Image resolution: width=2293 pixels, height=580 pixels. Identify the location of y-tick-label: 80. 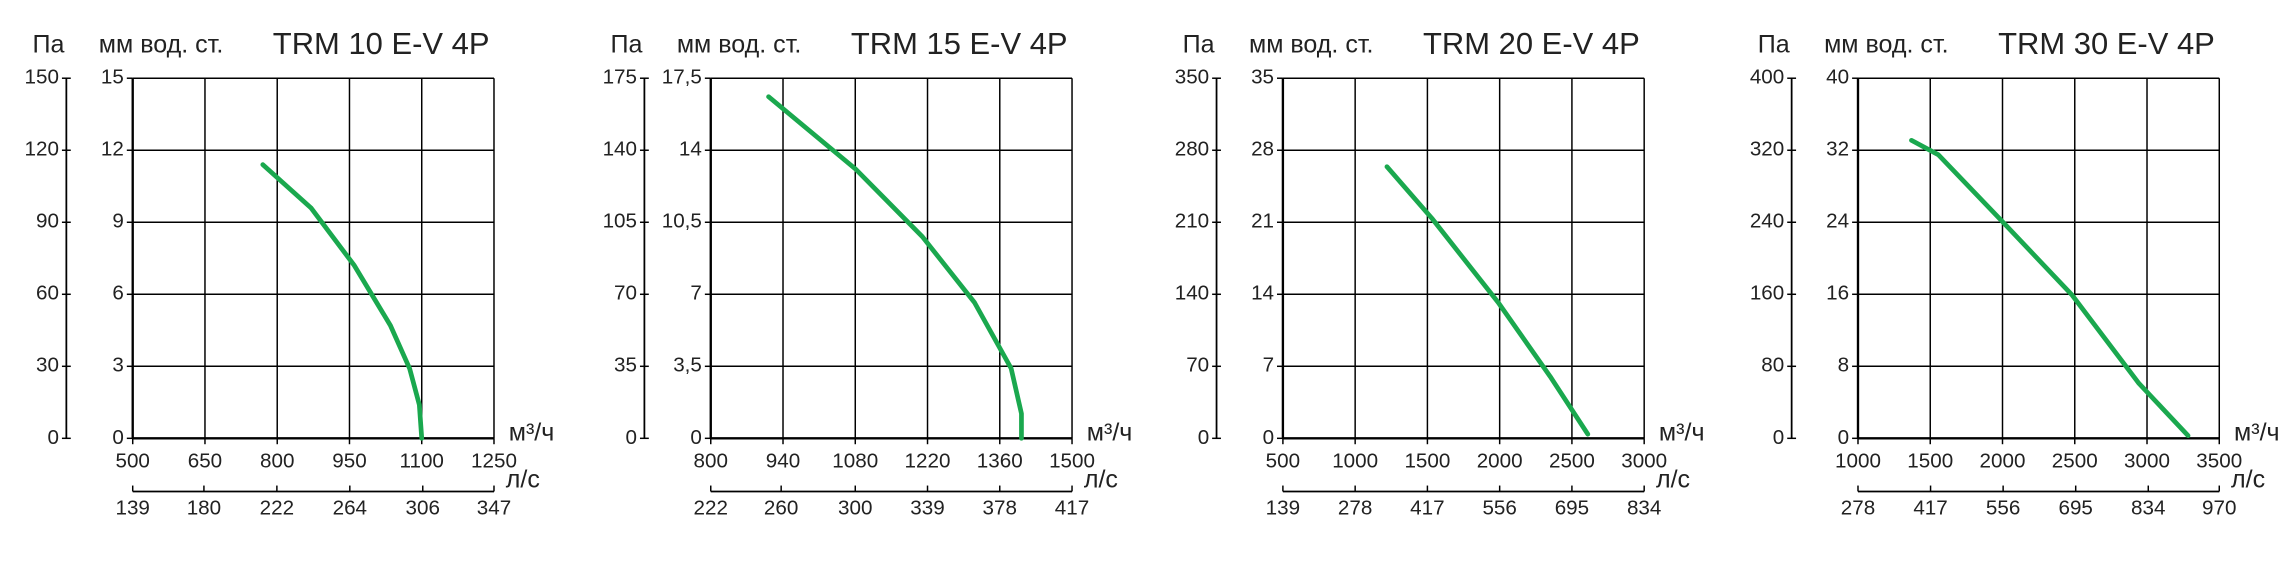
(1772, 365).